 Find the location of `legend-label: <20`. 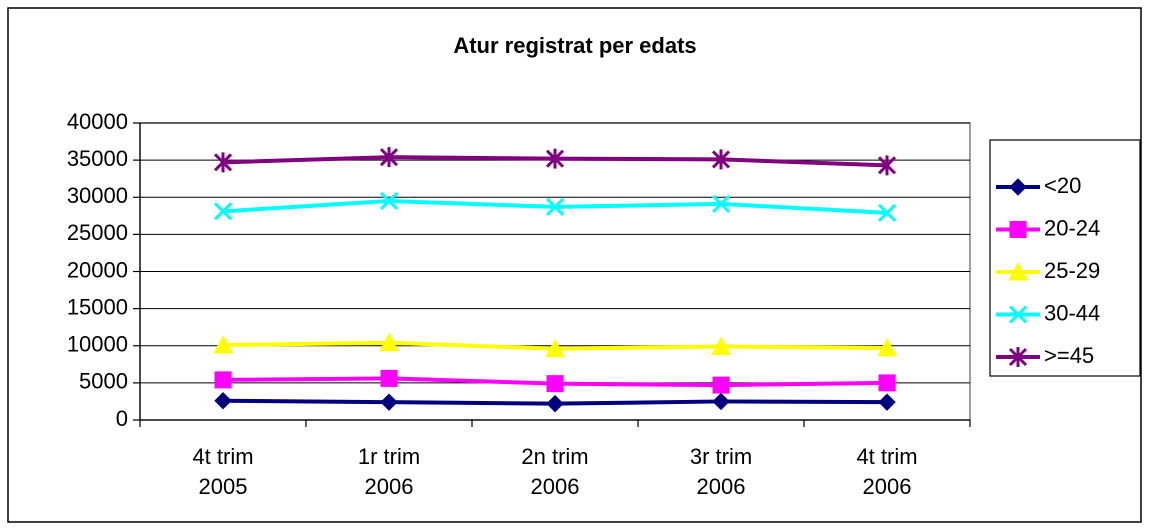

legend-label: <20 is located at coordinates (1062, 185).